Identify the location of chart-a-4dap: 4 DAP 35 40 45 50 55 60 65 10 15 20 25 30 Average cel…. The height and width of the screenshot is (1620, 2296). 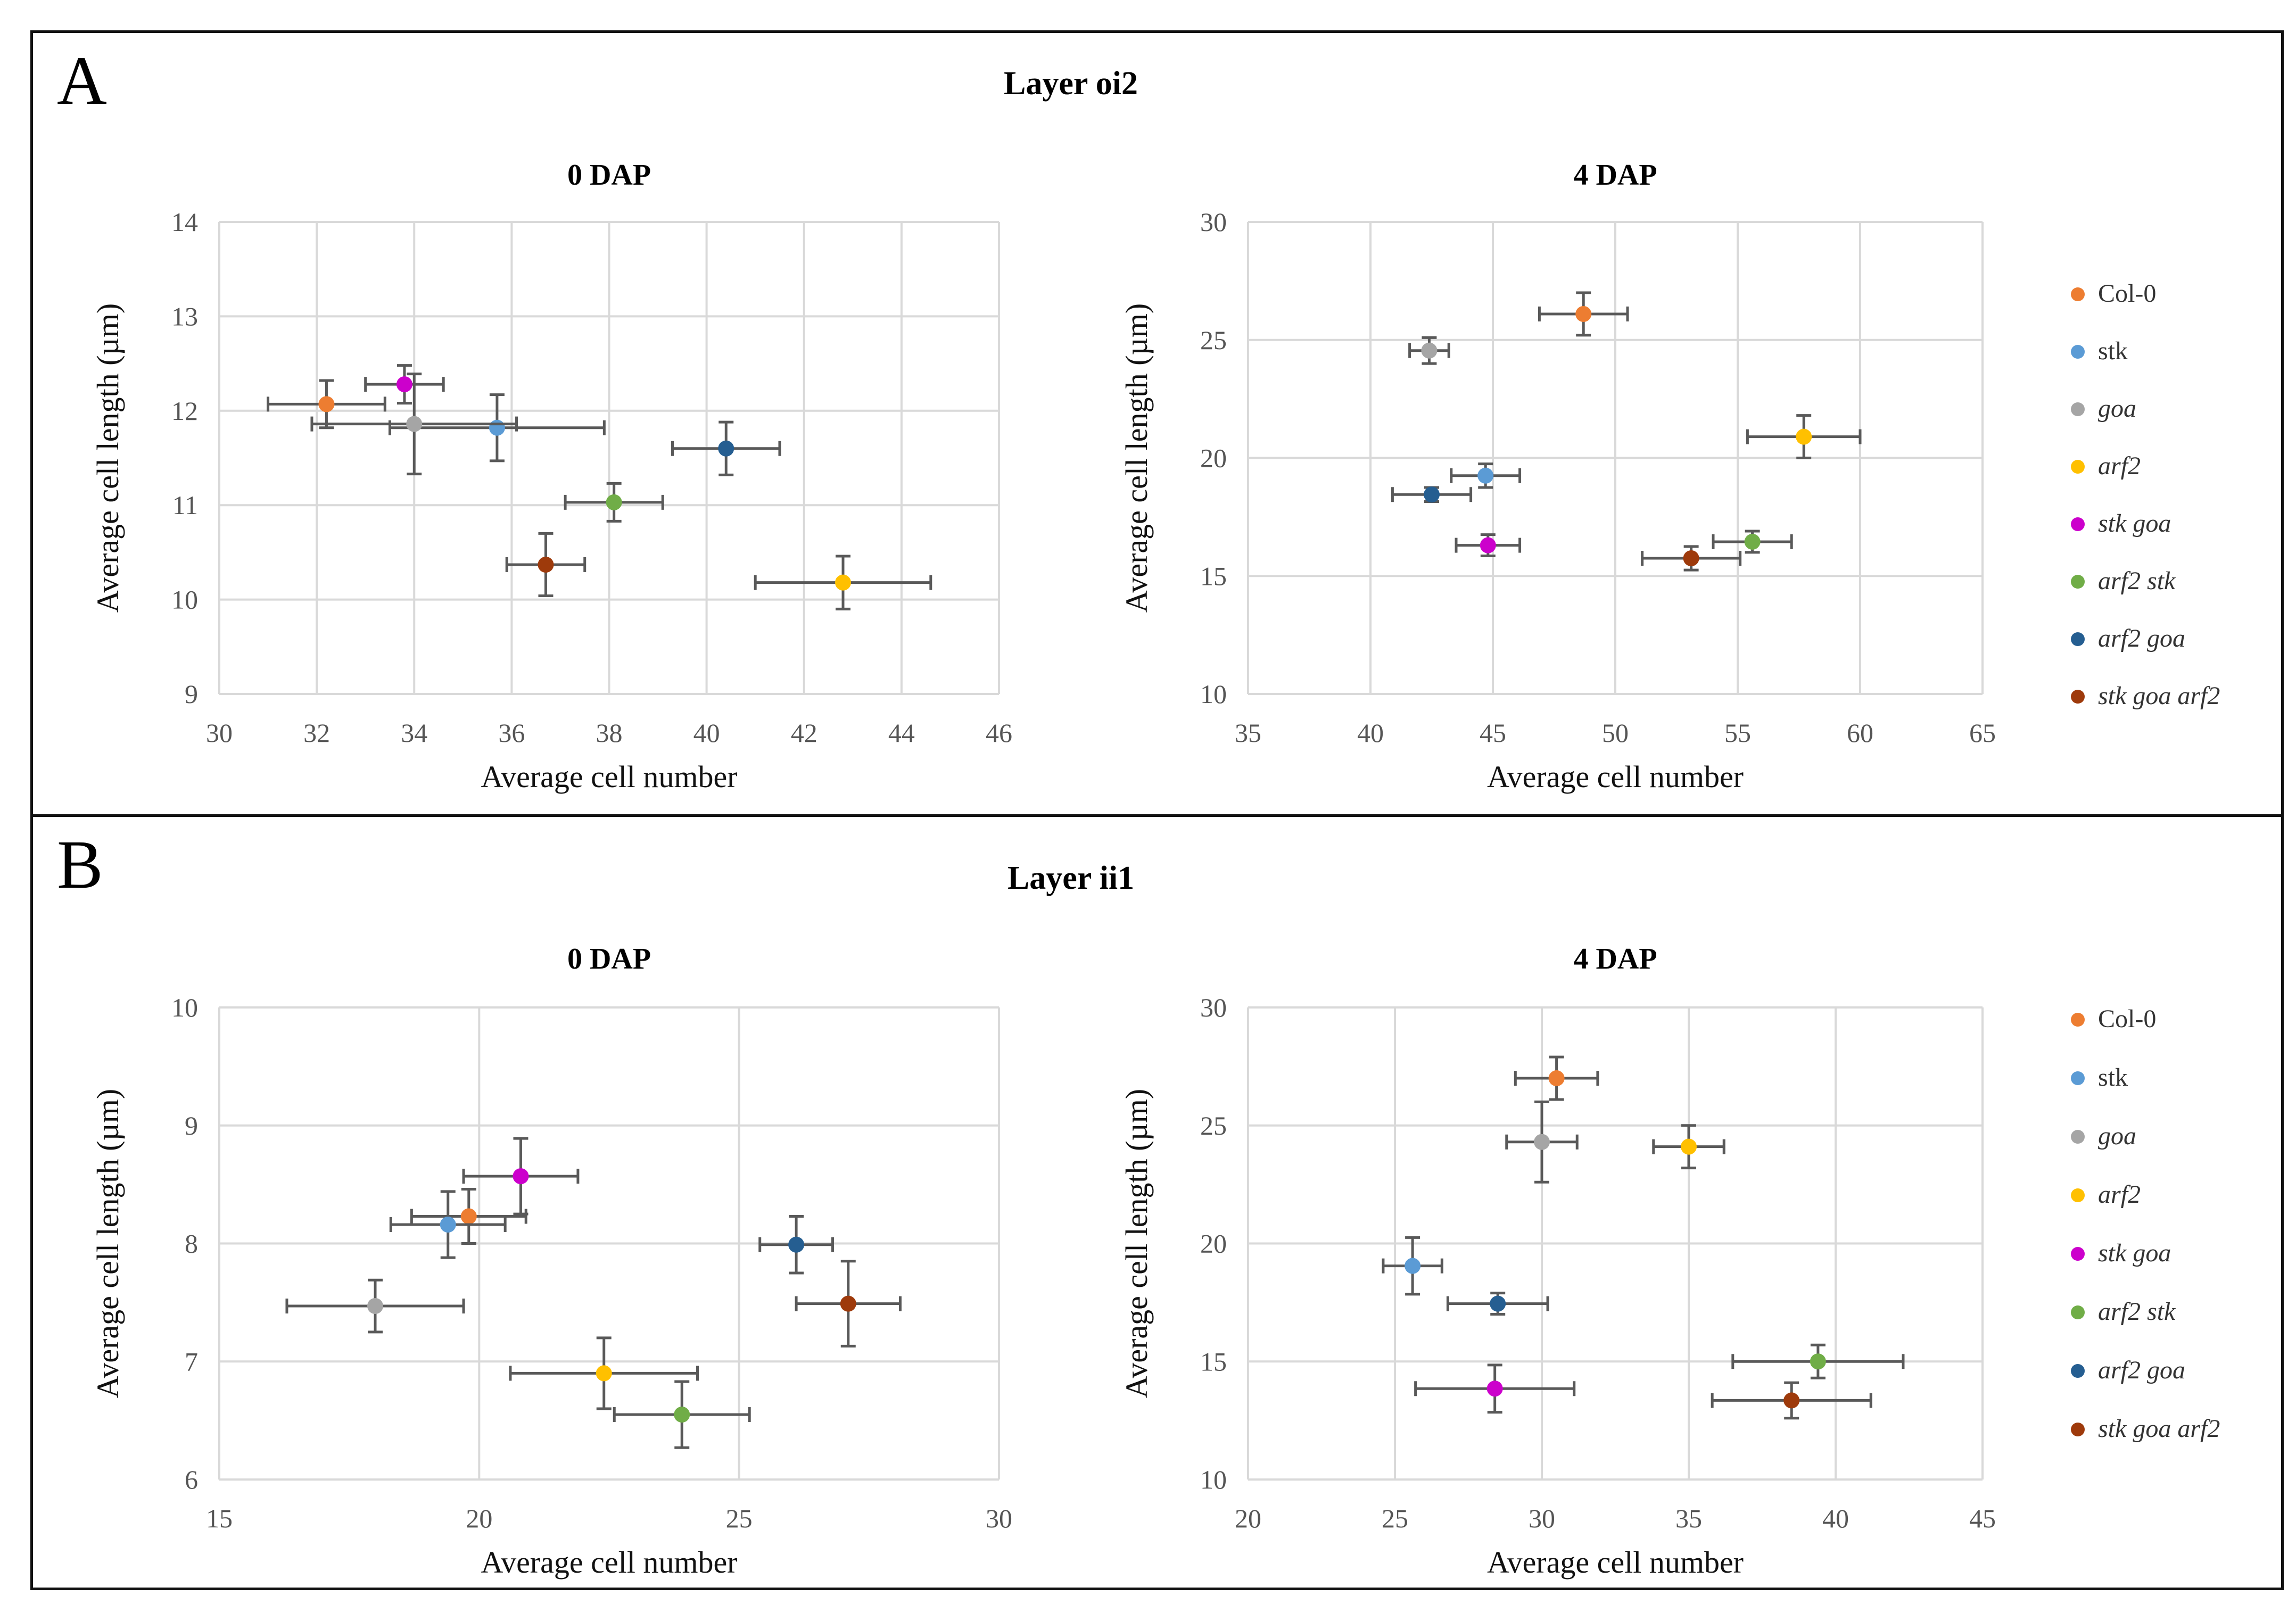
(1557, 476).